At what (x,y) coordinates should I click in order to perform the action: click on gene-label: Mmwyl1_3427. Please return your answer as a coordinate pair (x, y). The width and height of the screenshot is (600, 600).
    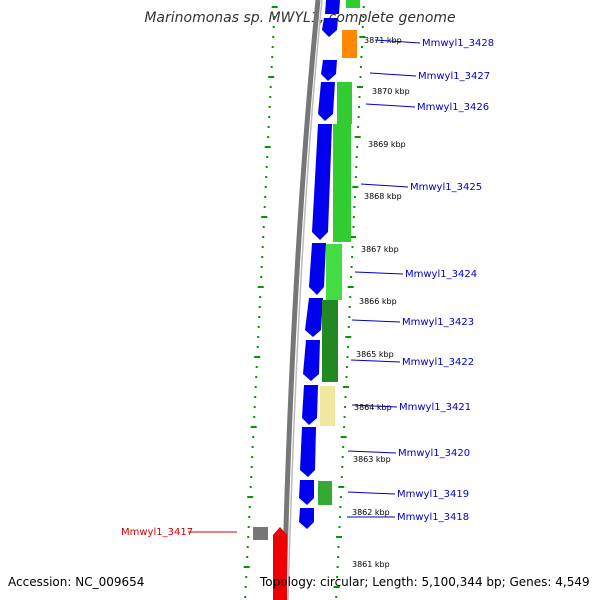
    Looking at the image, I should click on (454, 76).